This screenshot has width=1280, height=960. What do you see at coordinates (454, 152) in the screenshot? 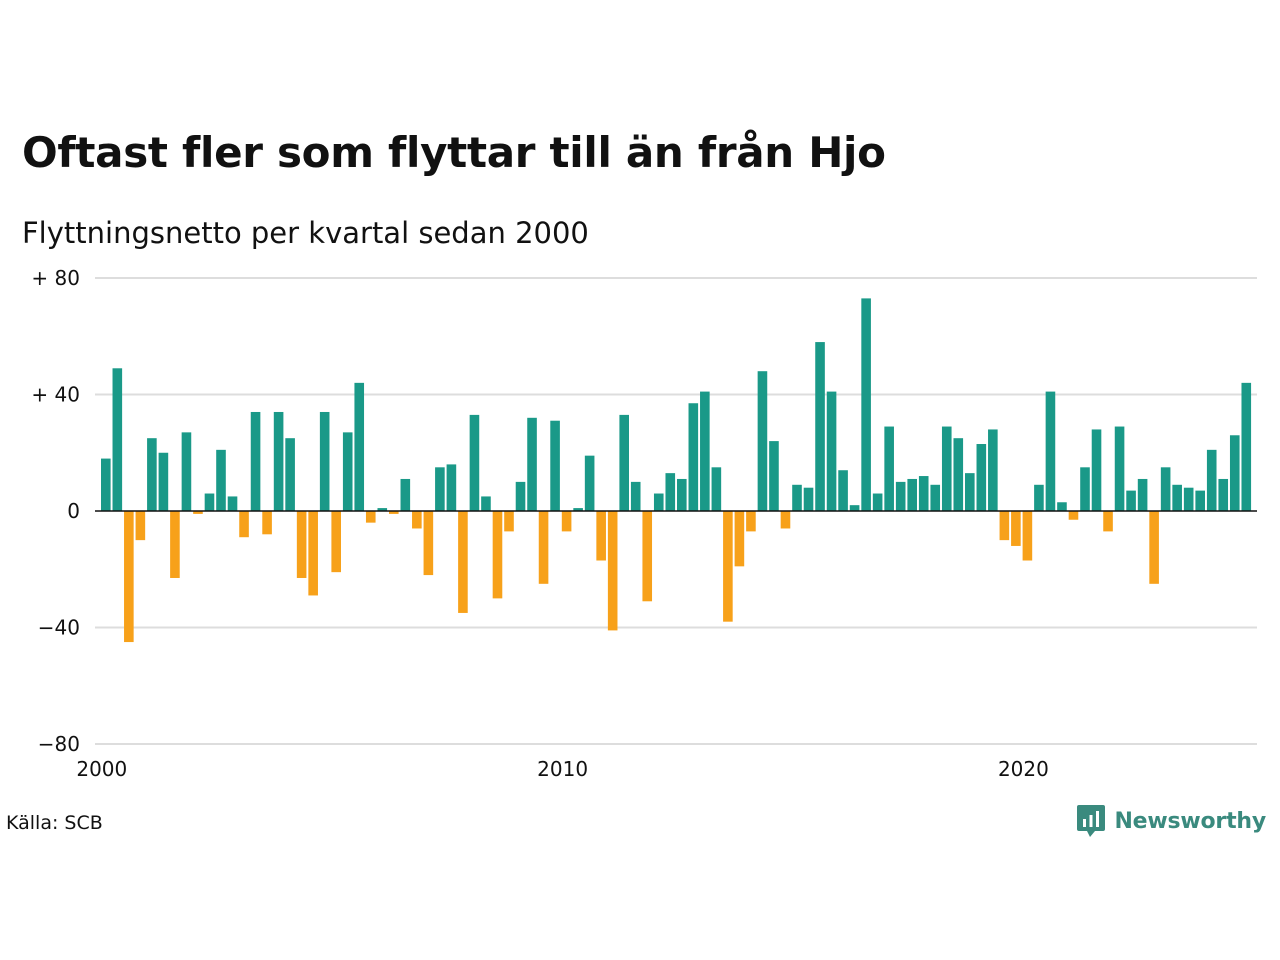
I see `chart-title: Oftast fler som flyttar till än från Hjo` at bounding box center [454, 152].